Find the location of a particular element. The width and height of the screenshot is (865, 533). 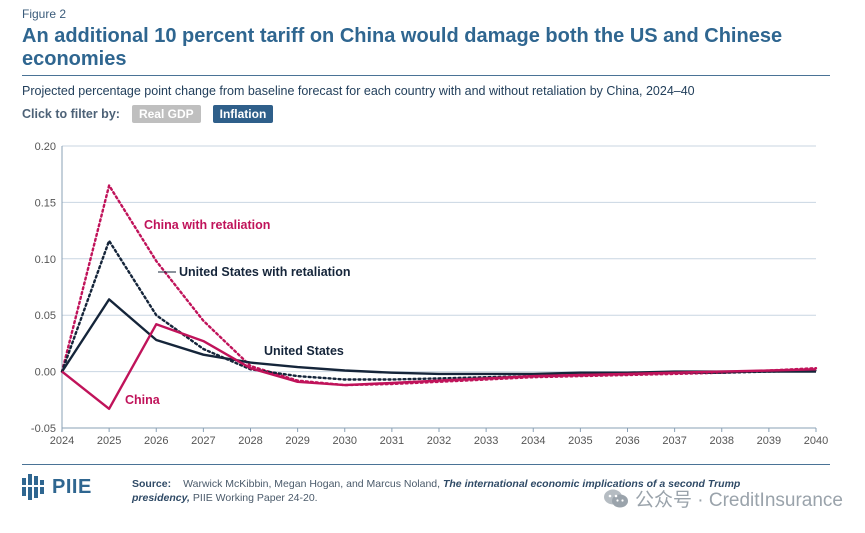

x-tick-label: 2037 is located at coordinates (674, 441).